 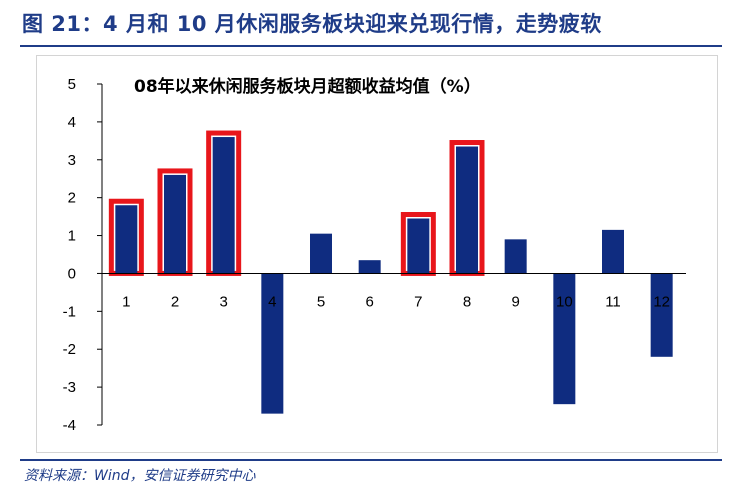 I want to click on x-tick-label: 1, so click(x=126, y=301).